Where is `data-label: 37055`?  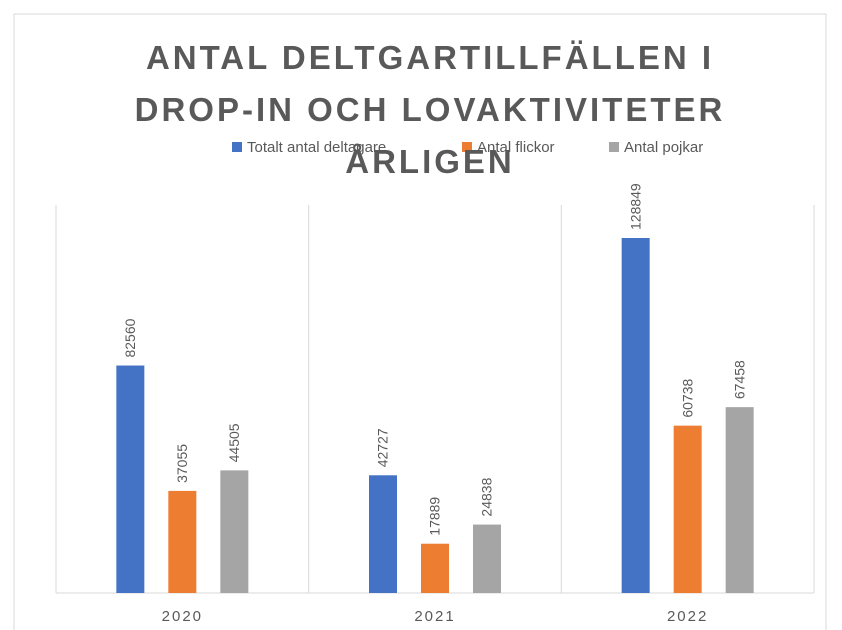
data-label: 37055 is located at coordinates (182, 463).